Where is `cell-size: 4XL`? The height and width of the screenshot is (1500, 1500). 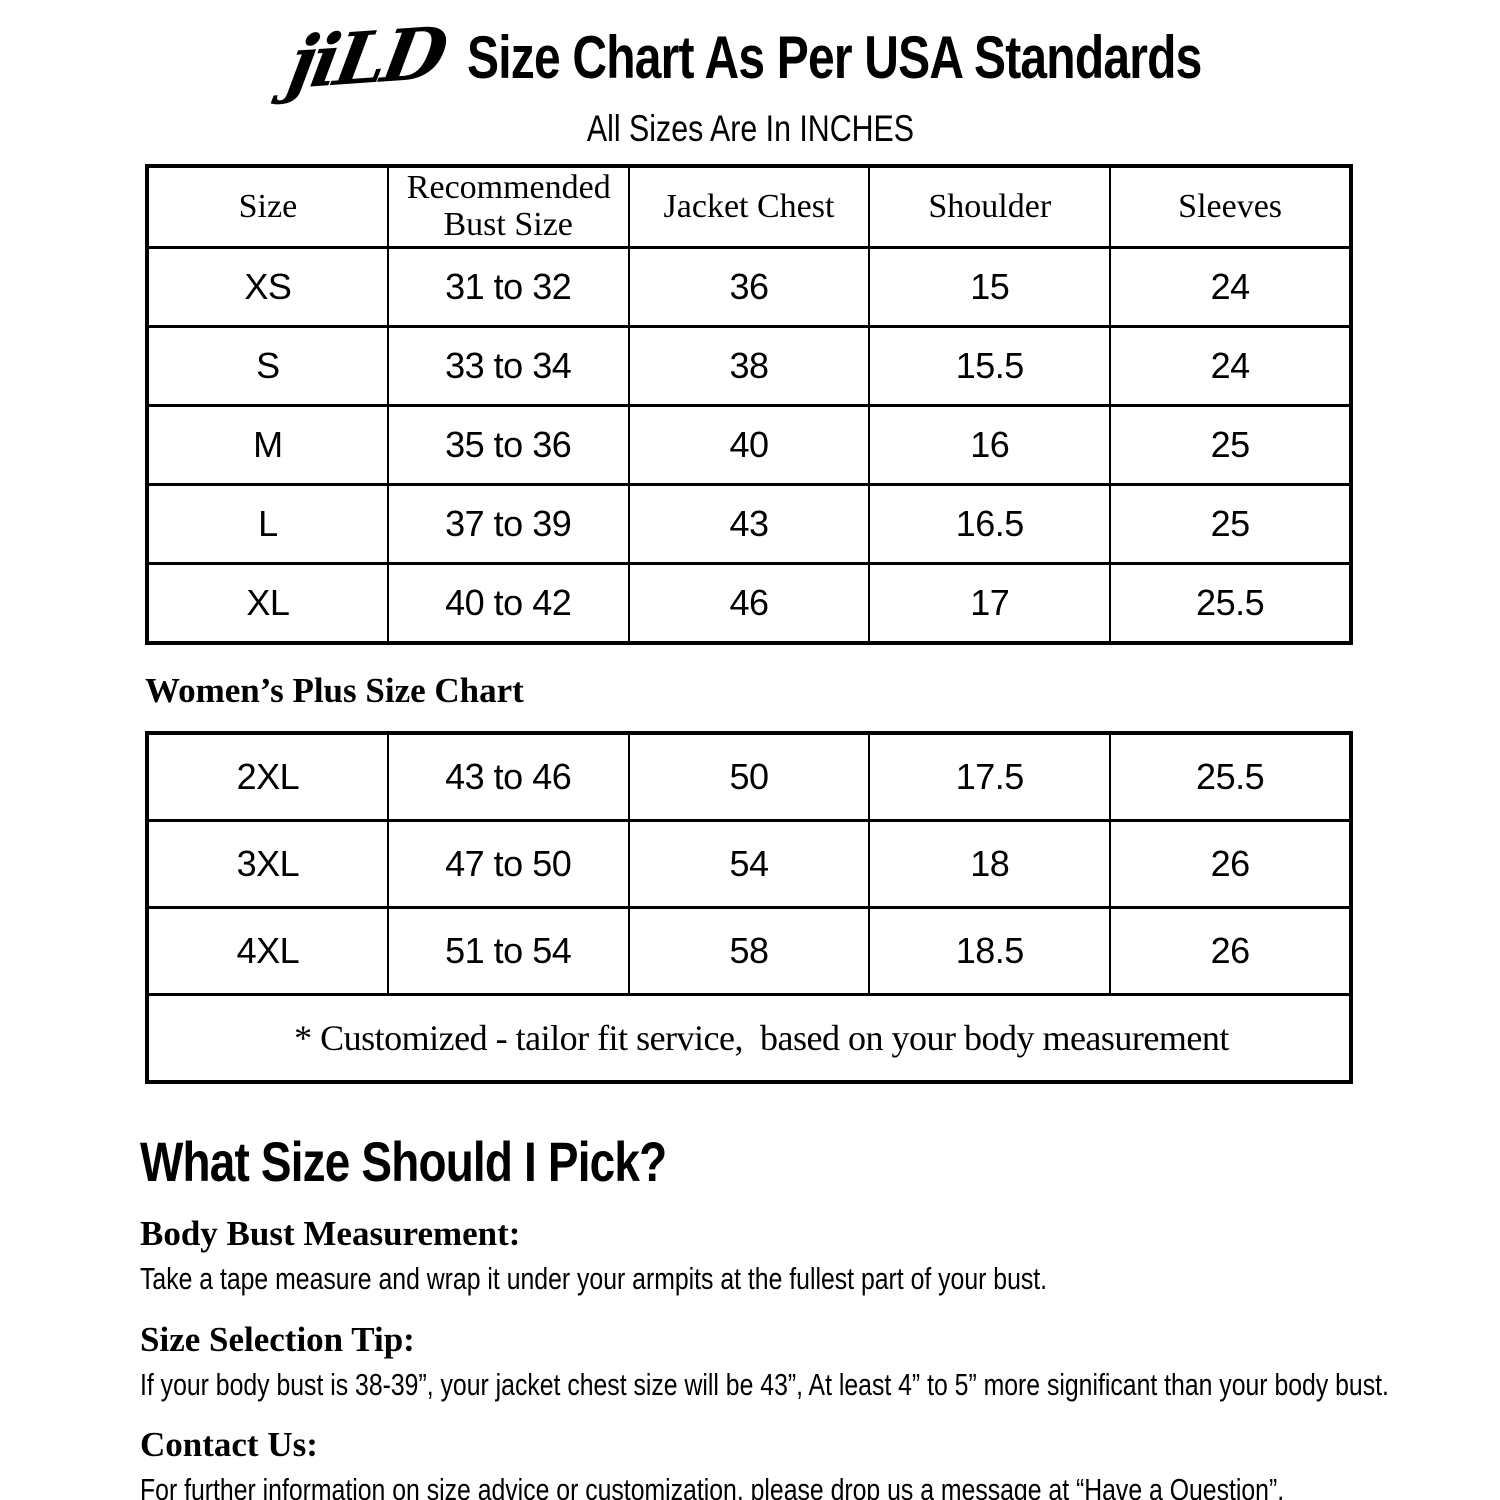 cell-size: 4XL is located at coordinates (267, 951).